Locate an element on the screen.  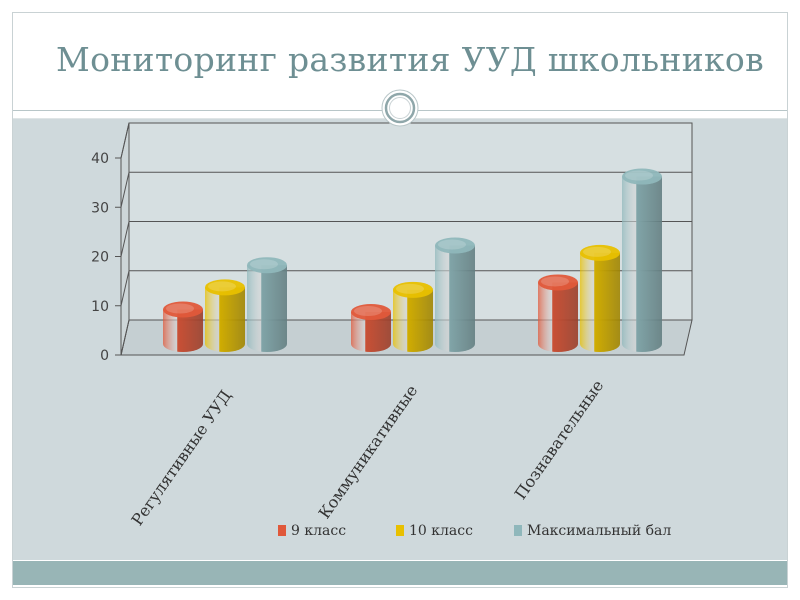
page-title: Мониторинг развития УУД школьников is located at coordinates (410, 59).